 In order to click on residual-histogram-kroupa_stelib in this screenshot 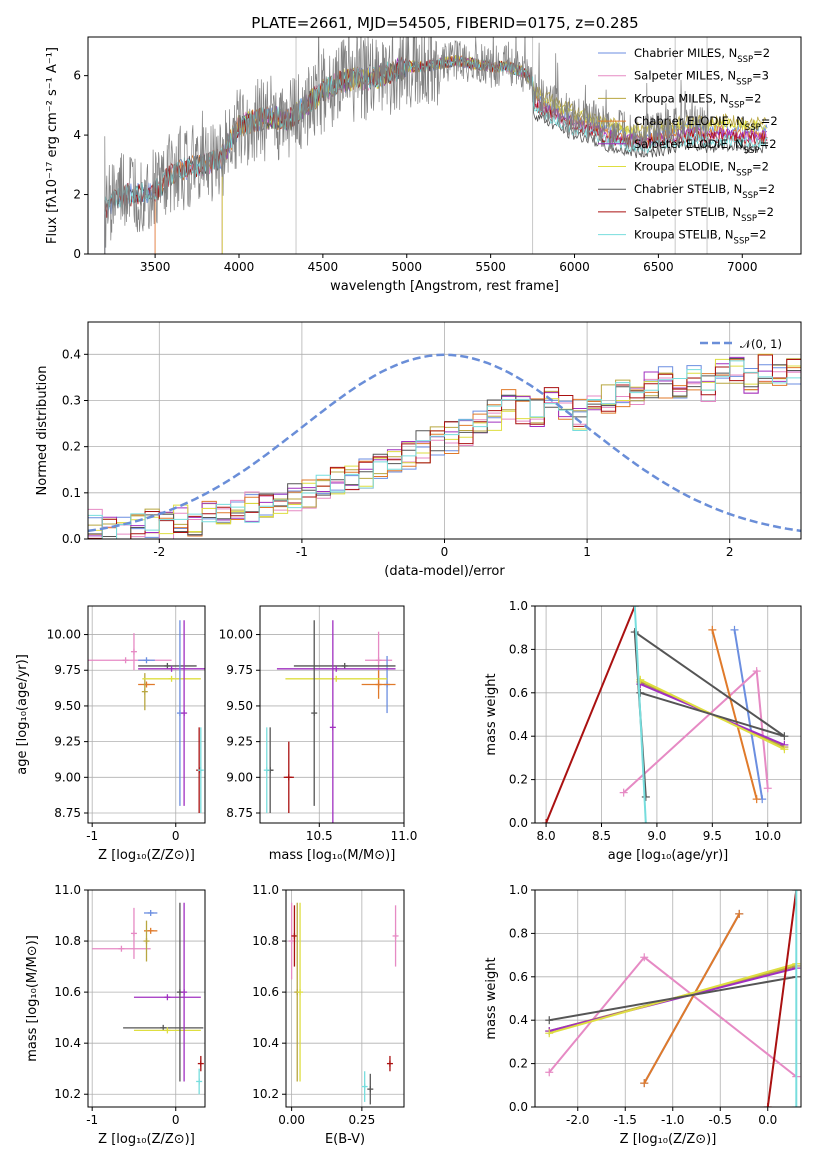, I will do `click(444, 449)`.